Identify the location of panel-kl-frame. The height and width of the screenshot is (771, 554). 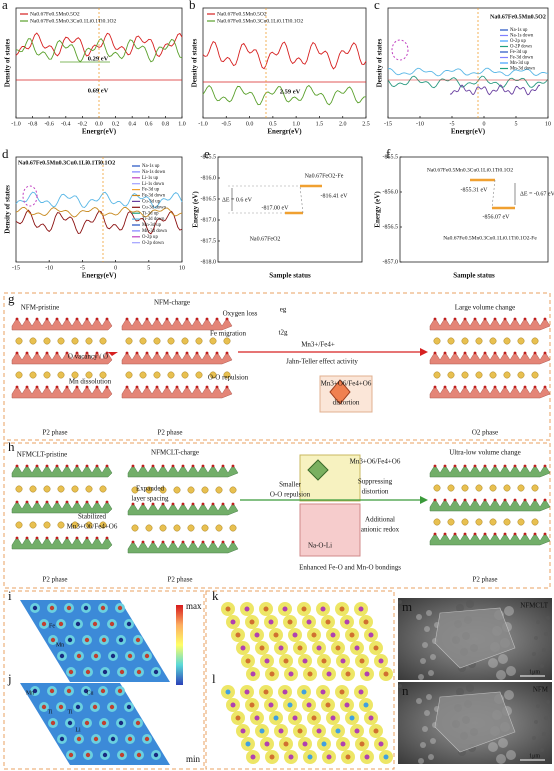
(300, 680).